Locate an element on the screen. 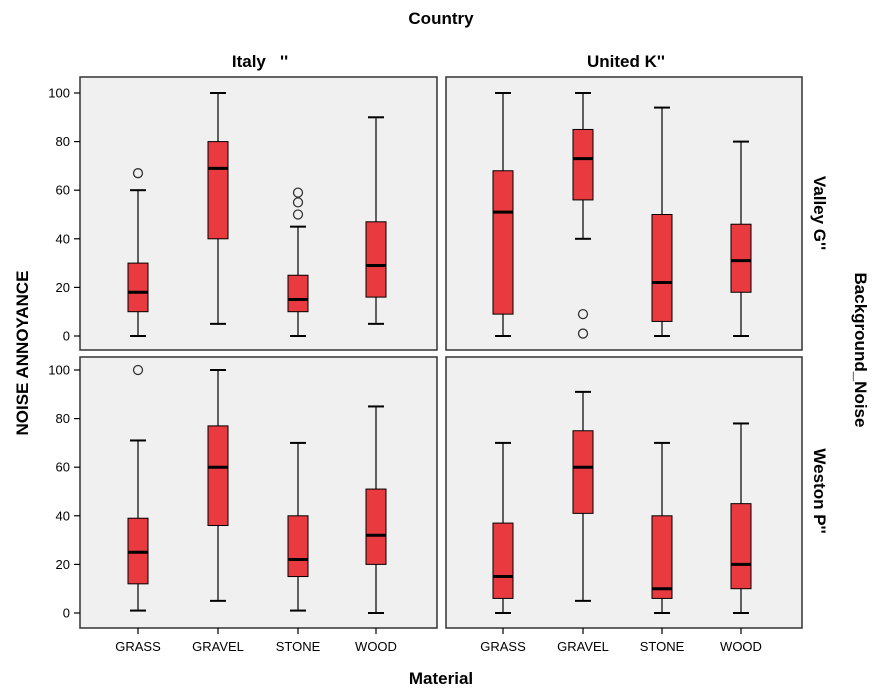 The width and height of the screenshot is (874, 690). y-axis-row-1: 0 20 40 60 80 100 is located at coordinates (64, 492).